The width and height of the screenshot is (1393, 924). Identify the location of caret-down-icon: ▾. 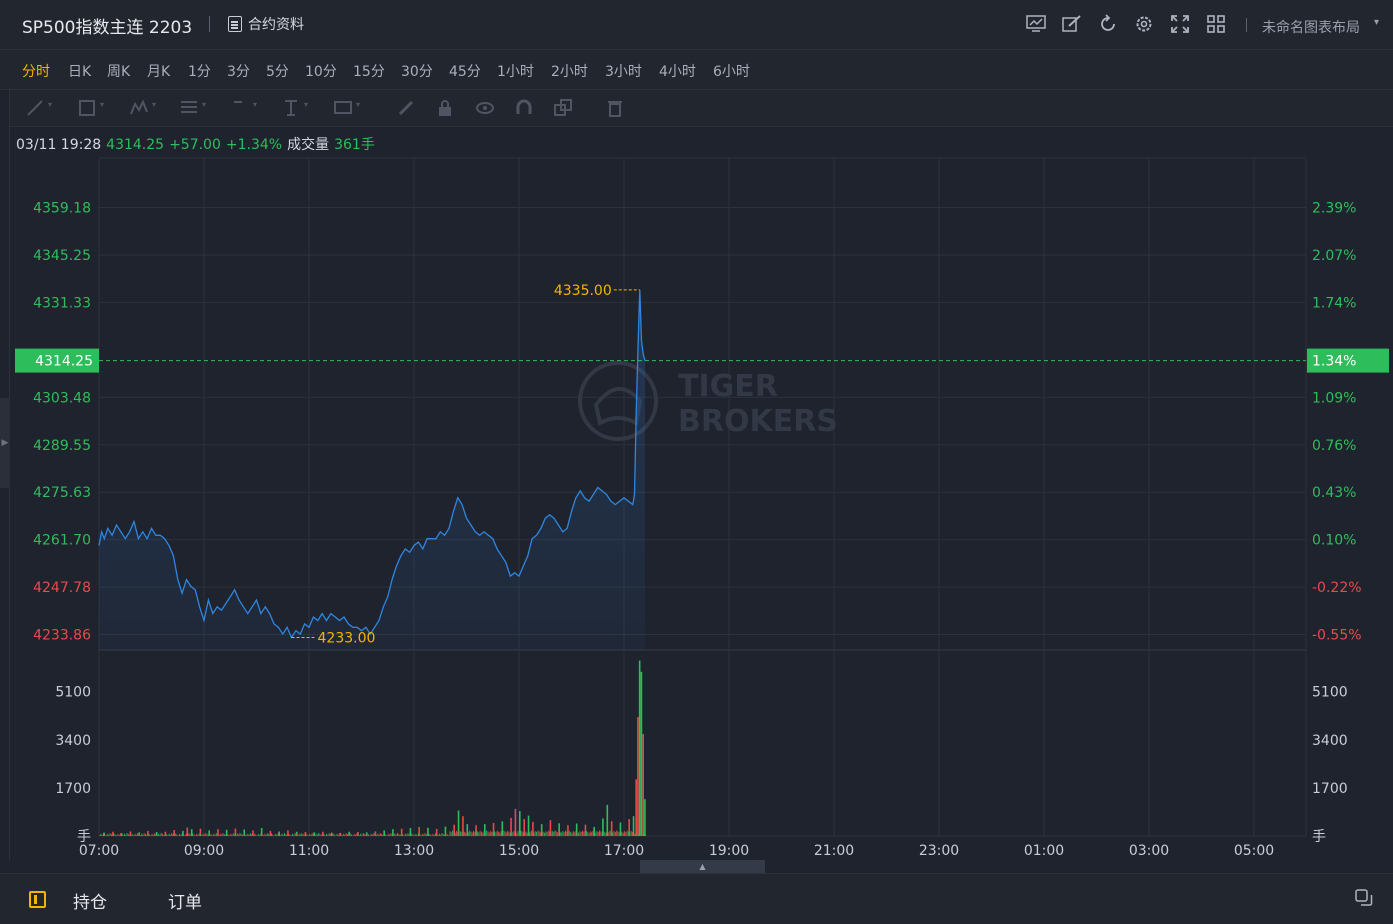
(1377, 22).